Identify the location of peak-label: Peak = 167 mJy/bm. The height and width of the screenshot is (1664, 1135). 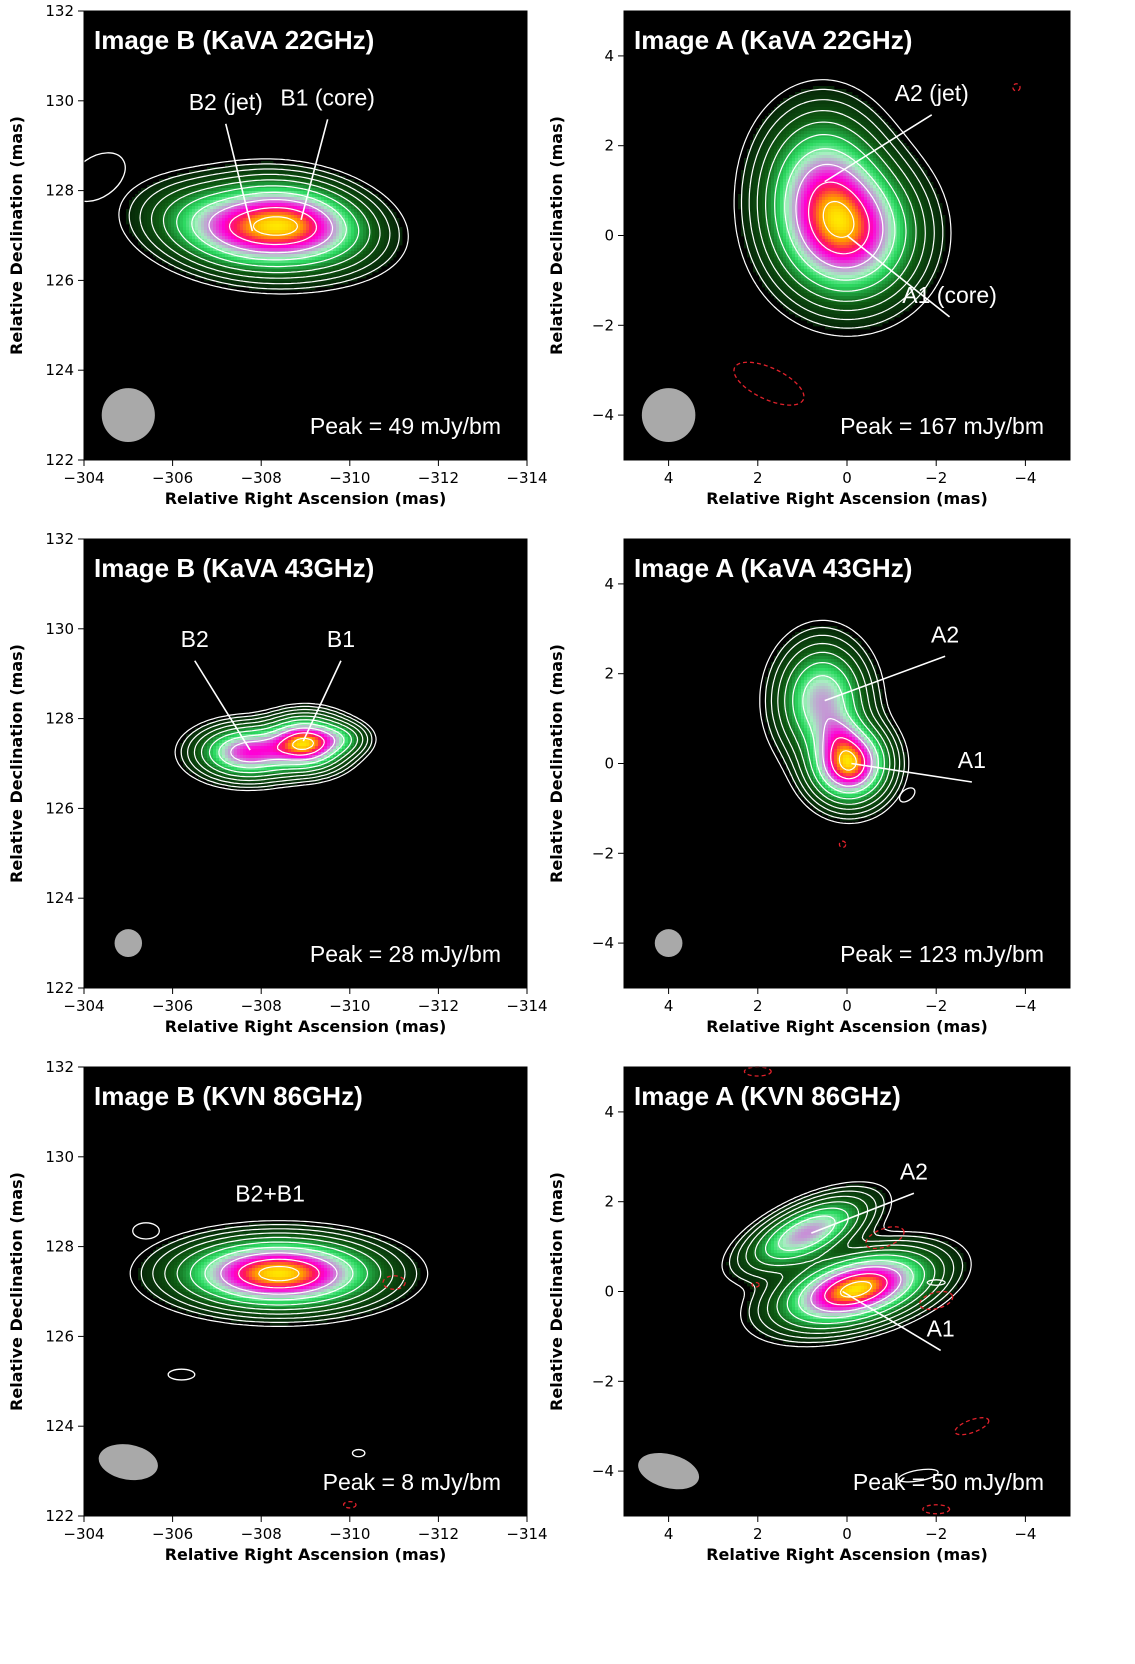
(942, 426).